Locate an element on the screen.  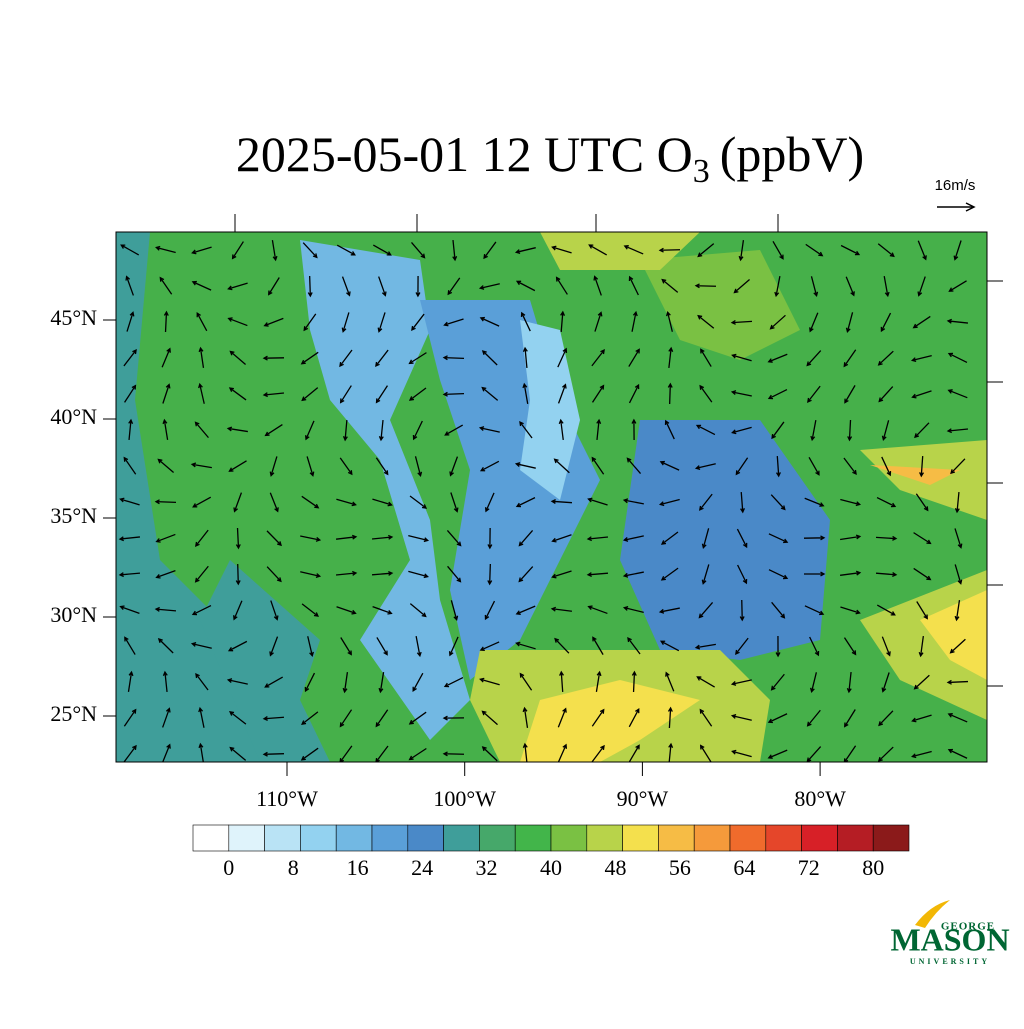
lon-label: 80°W is located at coordinates (820, 798).